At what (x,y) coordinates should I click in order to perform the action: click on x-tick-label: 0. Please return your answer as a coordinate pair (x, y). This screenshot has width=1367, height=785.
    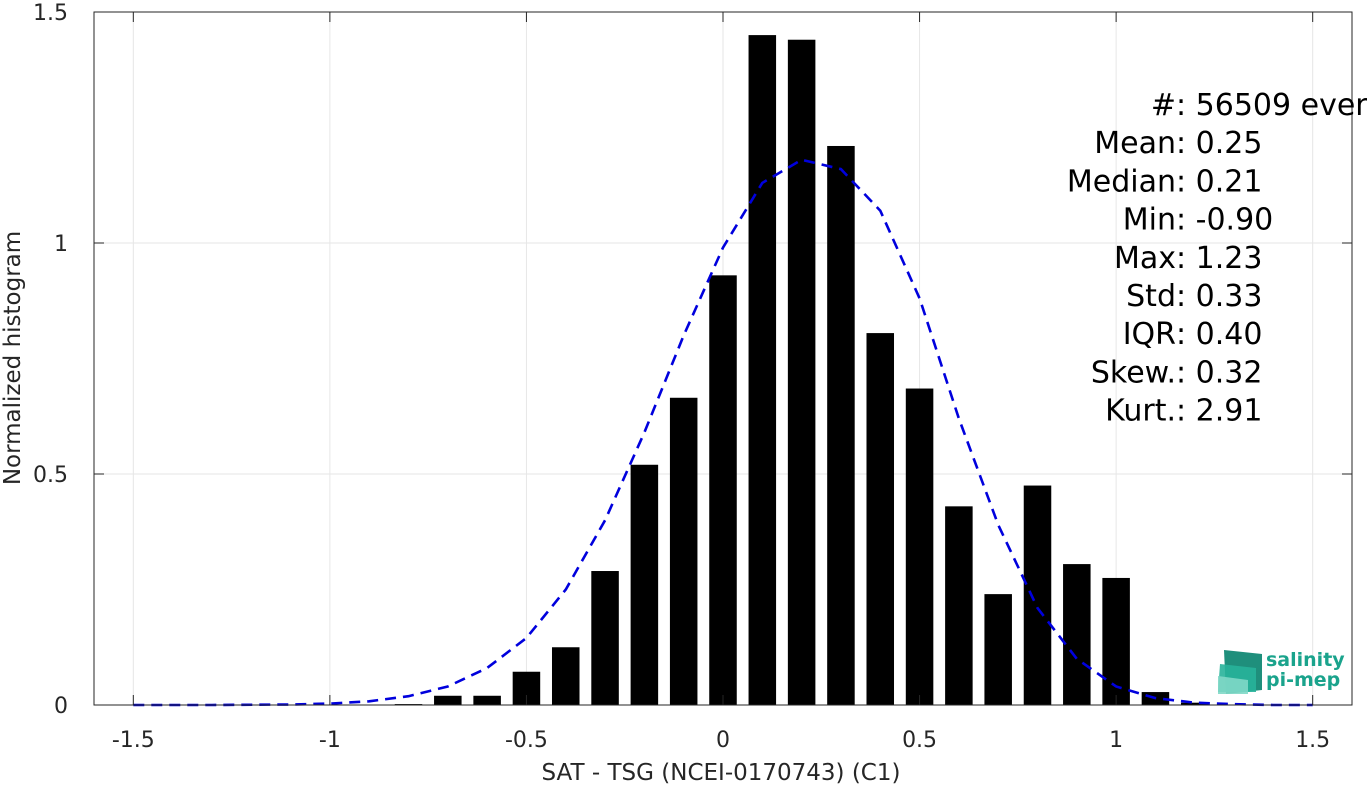
    Looking at the image, I should click on (723, 740).